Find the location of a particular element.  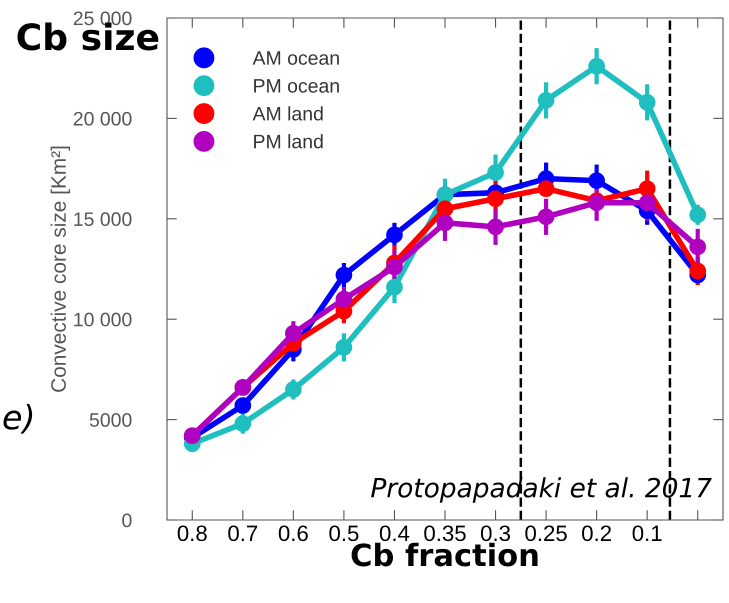

x-tick-label: 0.6 is located at coordinates (293, 533).